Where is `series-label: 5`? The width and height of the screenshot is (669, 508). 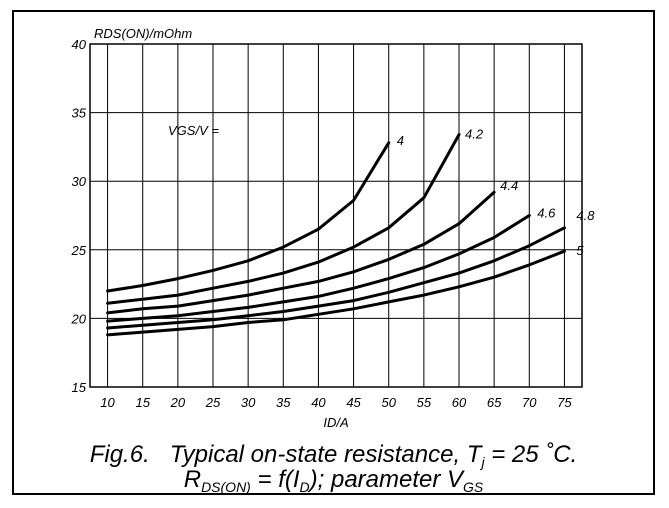 series-label: 5 is located at coordinates (580, 250).